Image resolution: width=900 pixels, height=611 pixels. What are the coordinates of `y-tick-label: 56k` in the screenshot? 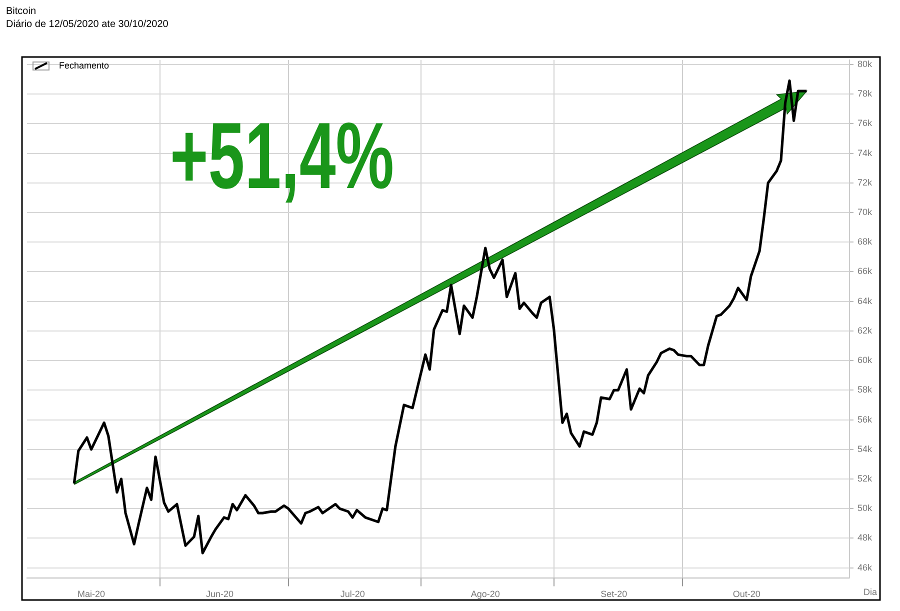 It's located at (864, 419).